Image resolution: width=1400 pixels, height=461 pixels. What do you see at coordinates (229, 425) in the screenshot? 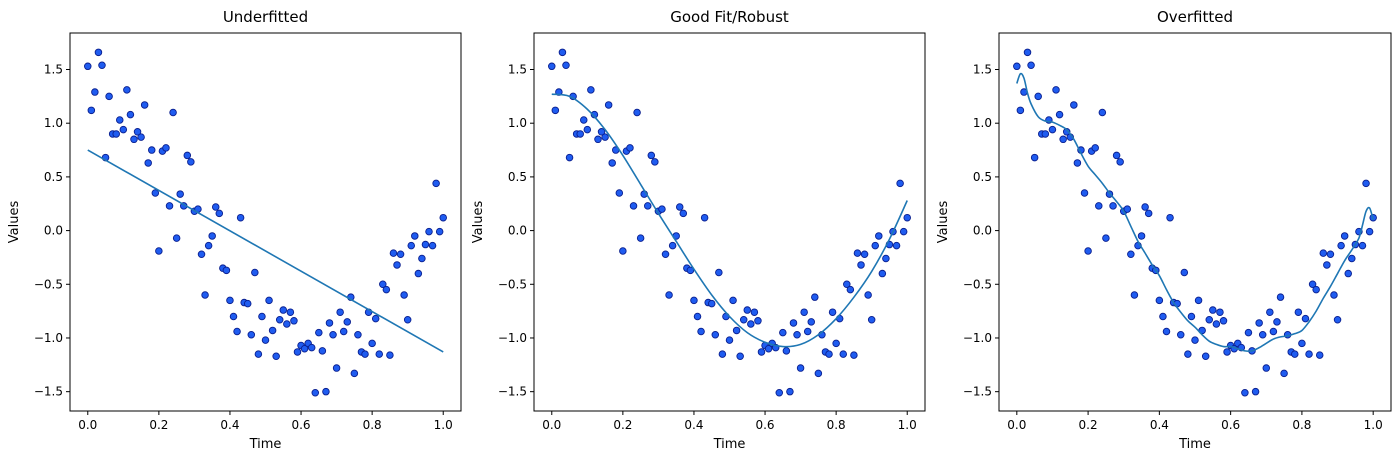
I see `x-tick-label: 0.4` at bounding box center [229, 425].